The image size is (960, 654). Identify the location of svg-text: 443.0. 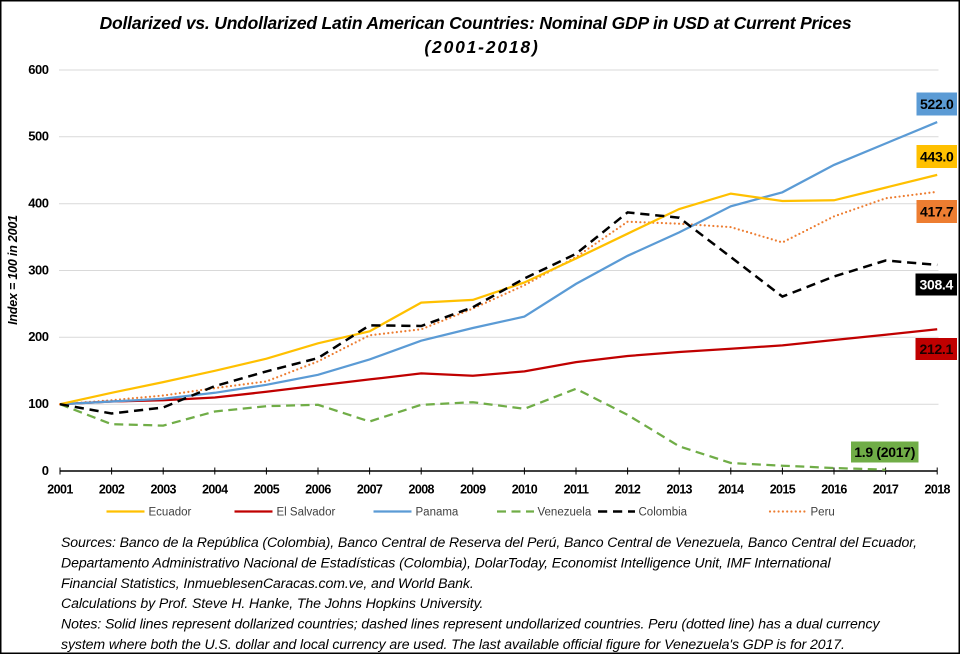
(937, 157).